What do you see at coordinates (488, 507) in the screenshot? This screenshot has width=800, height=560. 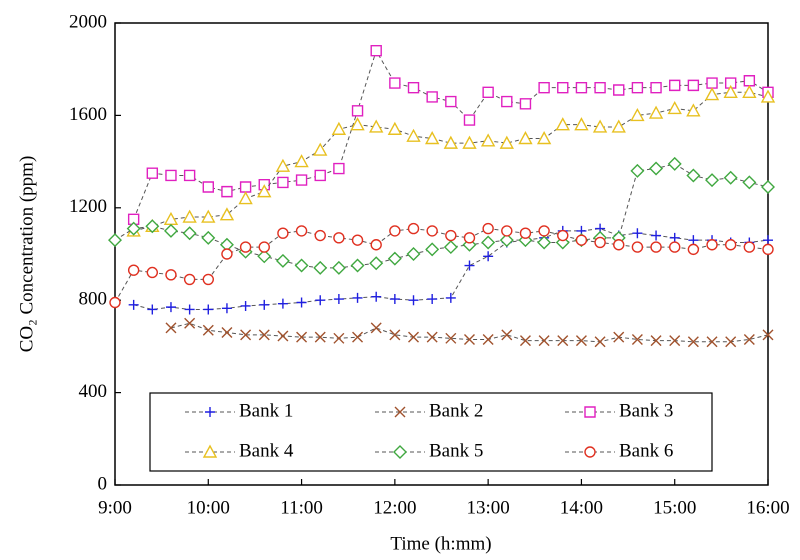 I see `x-tick-label: 13:00` at bounding box center [488, 507].